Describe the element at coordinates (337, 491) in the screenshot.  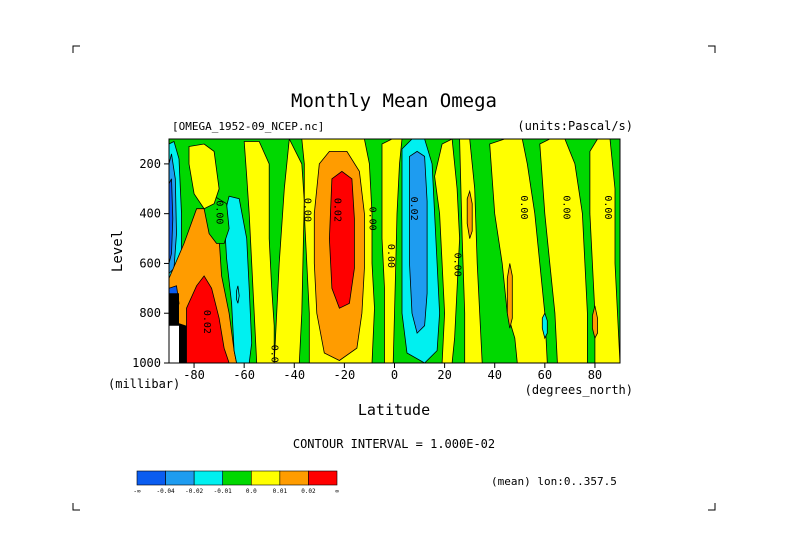
I see `colorbar-label: ∞` at that location.